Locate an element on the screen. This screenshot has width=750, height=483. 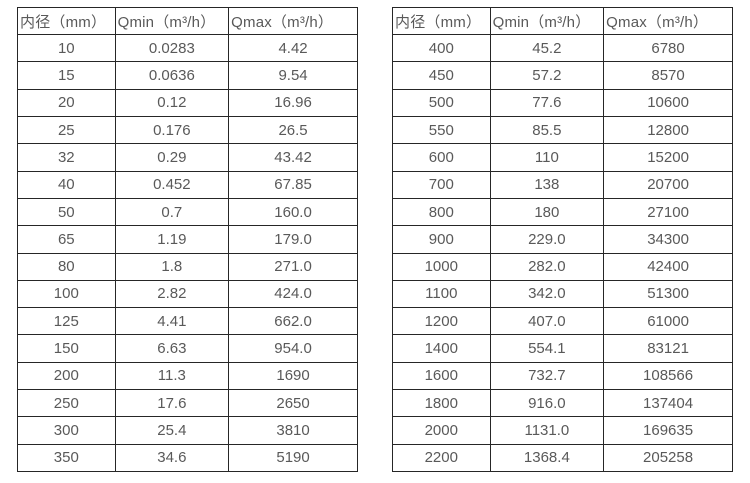
cell-qmin: 554.1 is located at coordinates (547, 348).